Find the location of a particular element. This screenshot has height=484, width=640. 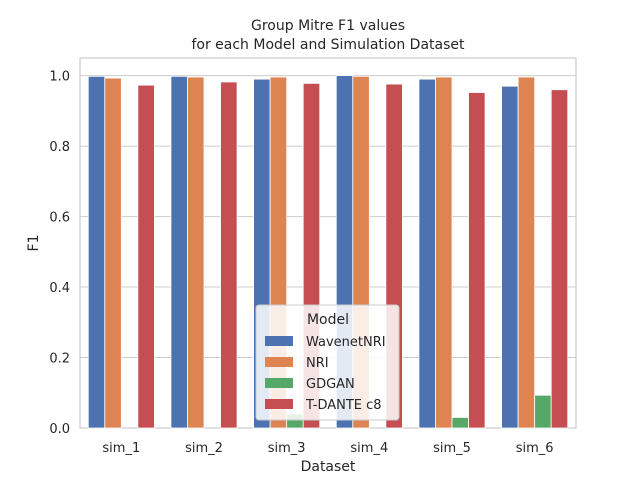

chart-title-line-1: Group Mitre F1 values is located at coordinates (328, 26).